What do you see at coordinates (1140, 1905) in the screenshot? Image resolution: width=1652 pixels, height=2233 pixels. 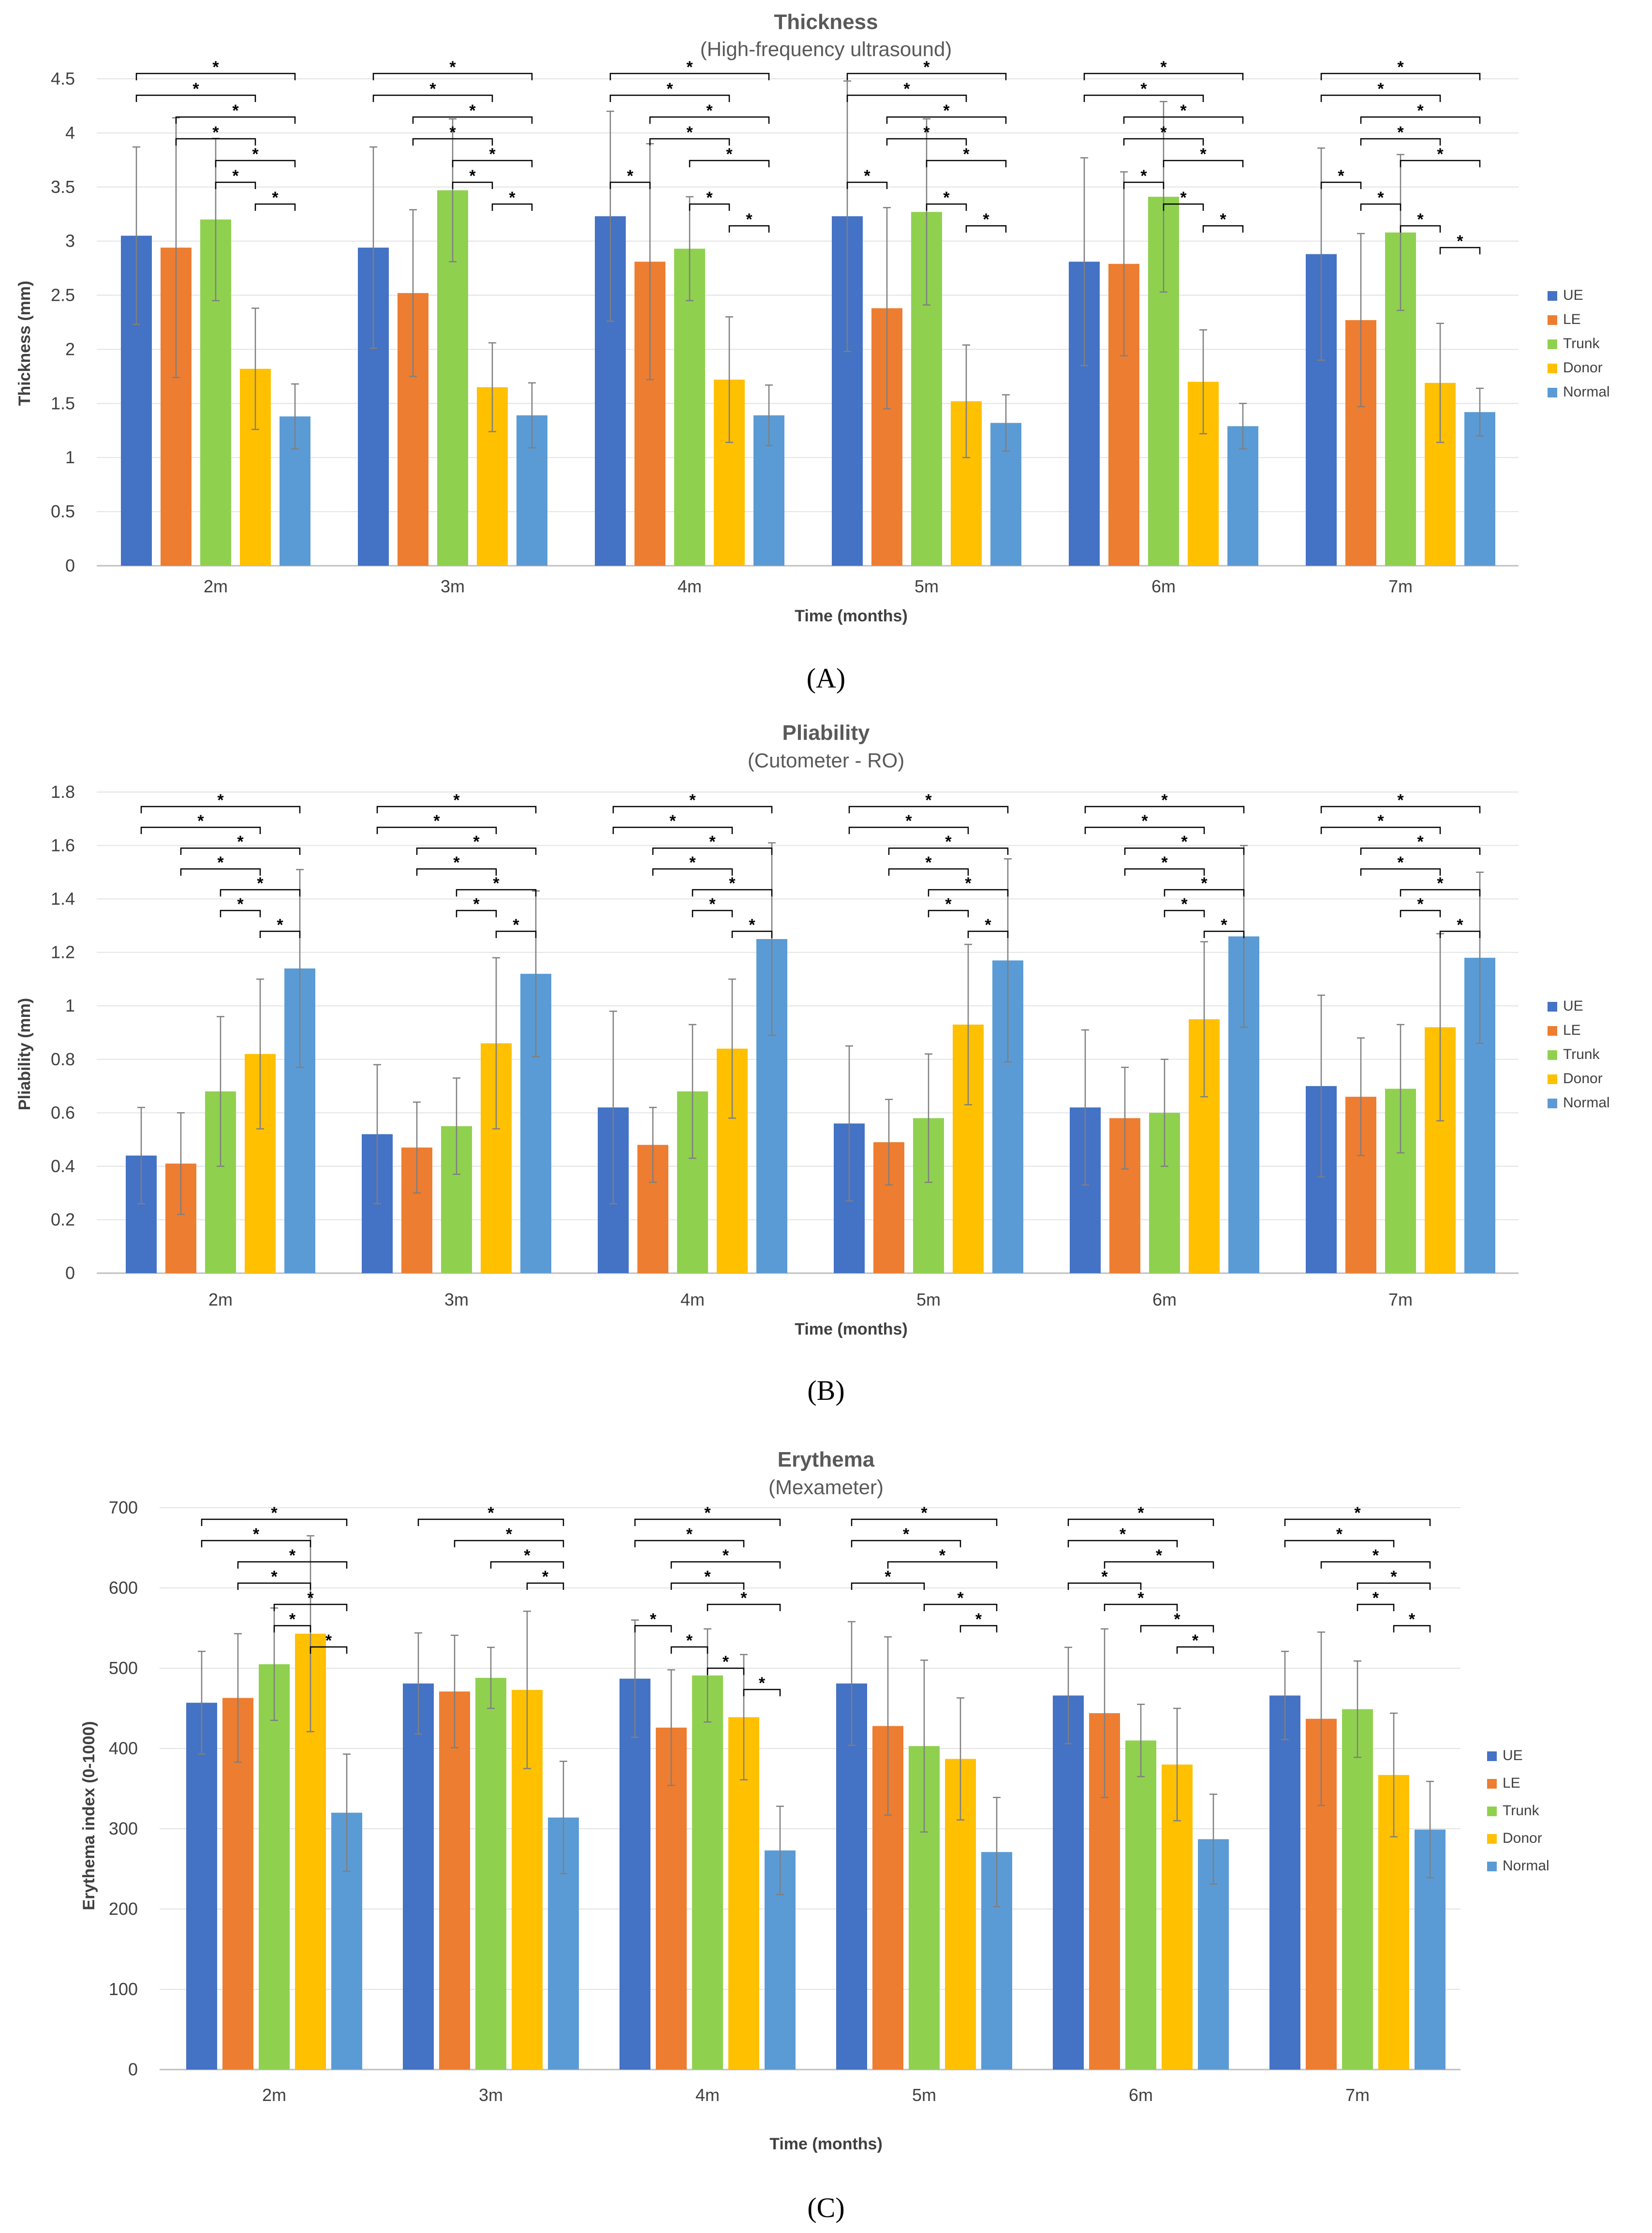 I see `bar-trunk-6m` at bounding box center [1140, 1905].